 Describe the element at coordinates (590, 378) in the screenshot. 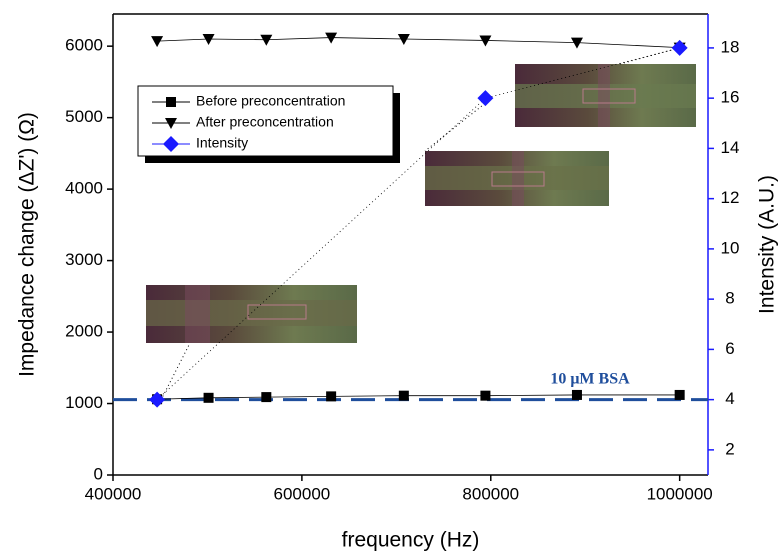

I see `reference-label: 10 μM BSA` at that location.